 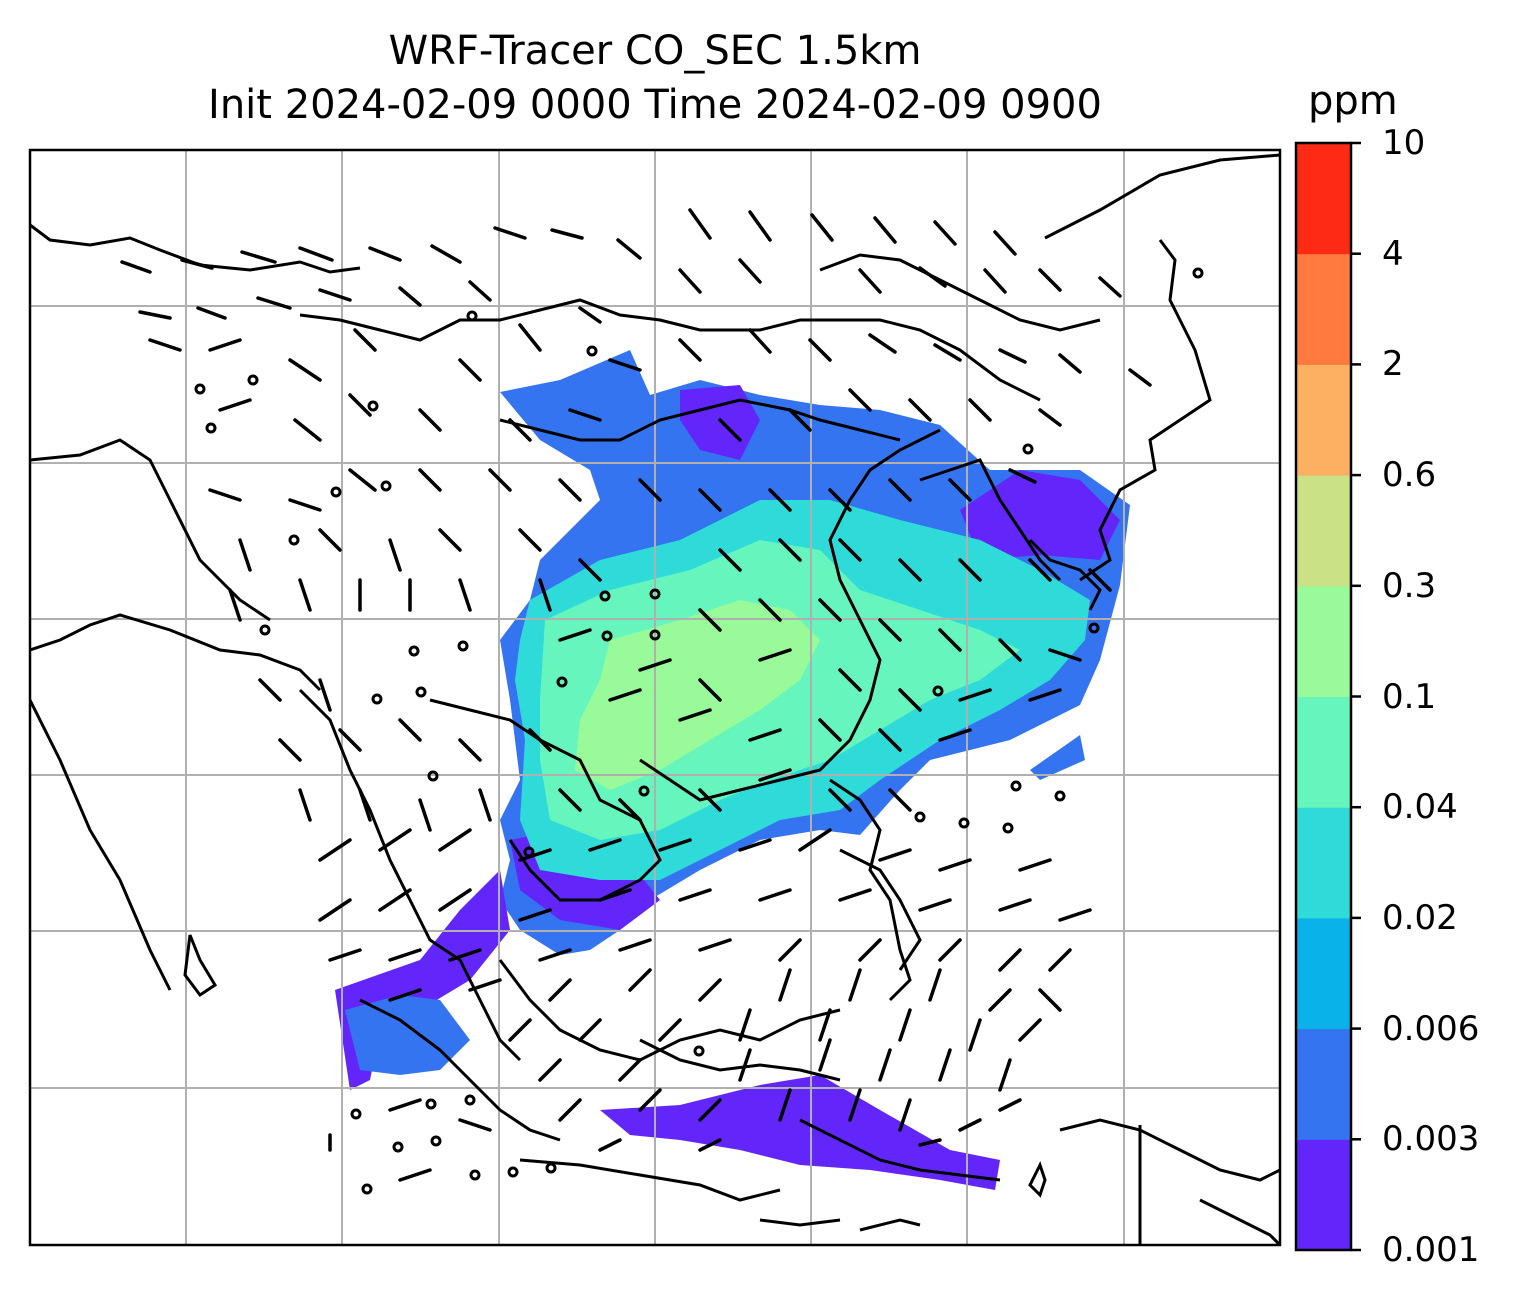 I want to click on colorbar-tick-label: 0.001, so click(x=1431, y=1250).